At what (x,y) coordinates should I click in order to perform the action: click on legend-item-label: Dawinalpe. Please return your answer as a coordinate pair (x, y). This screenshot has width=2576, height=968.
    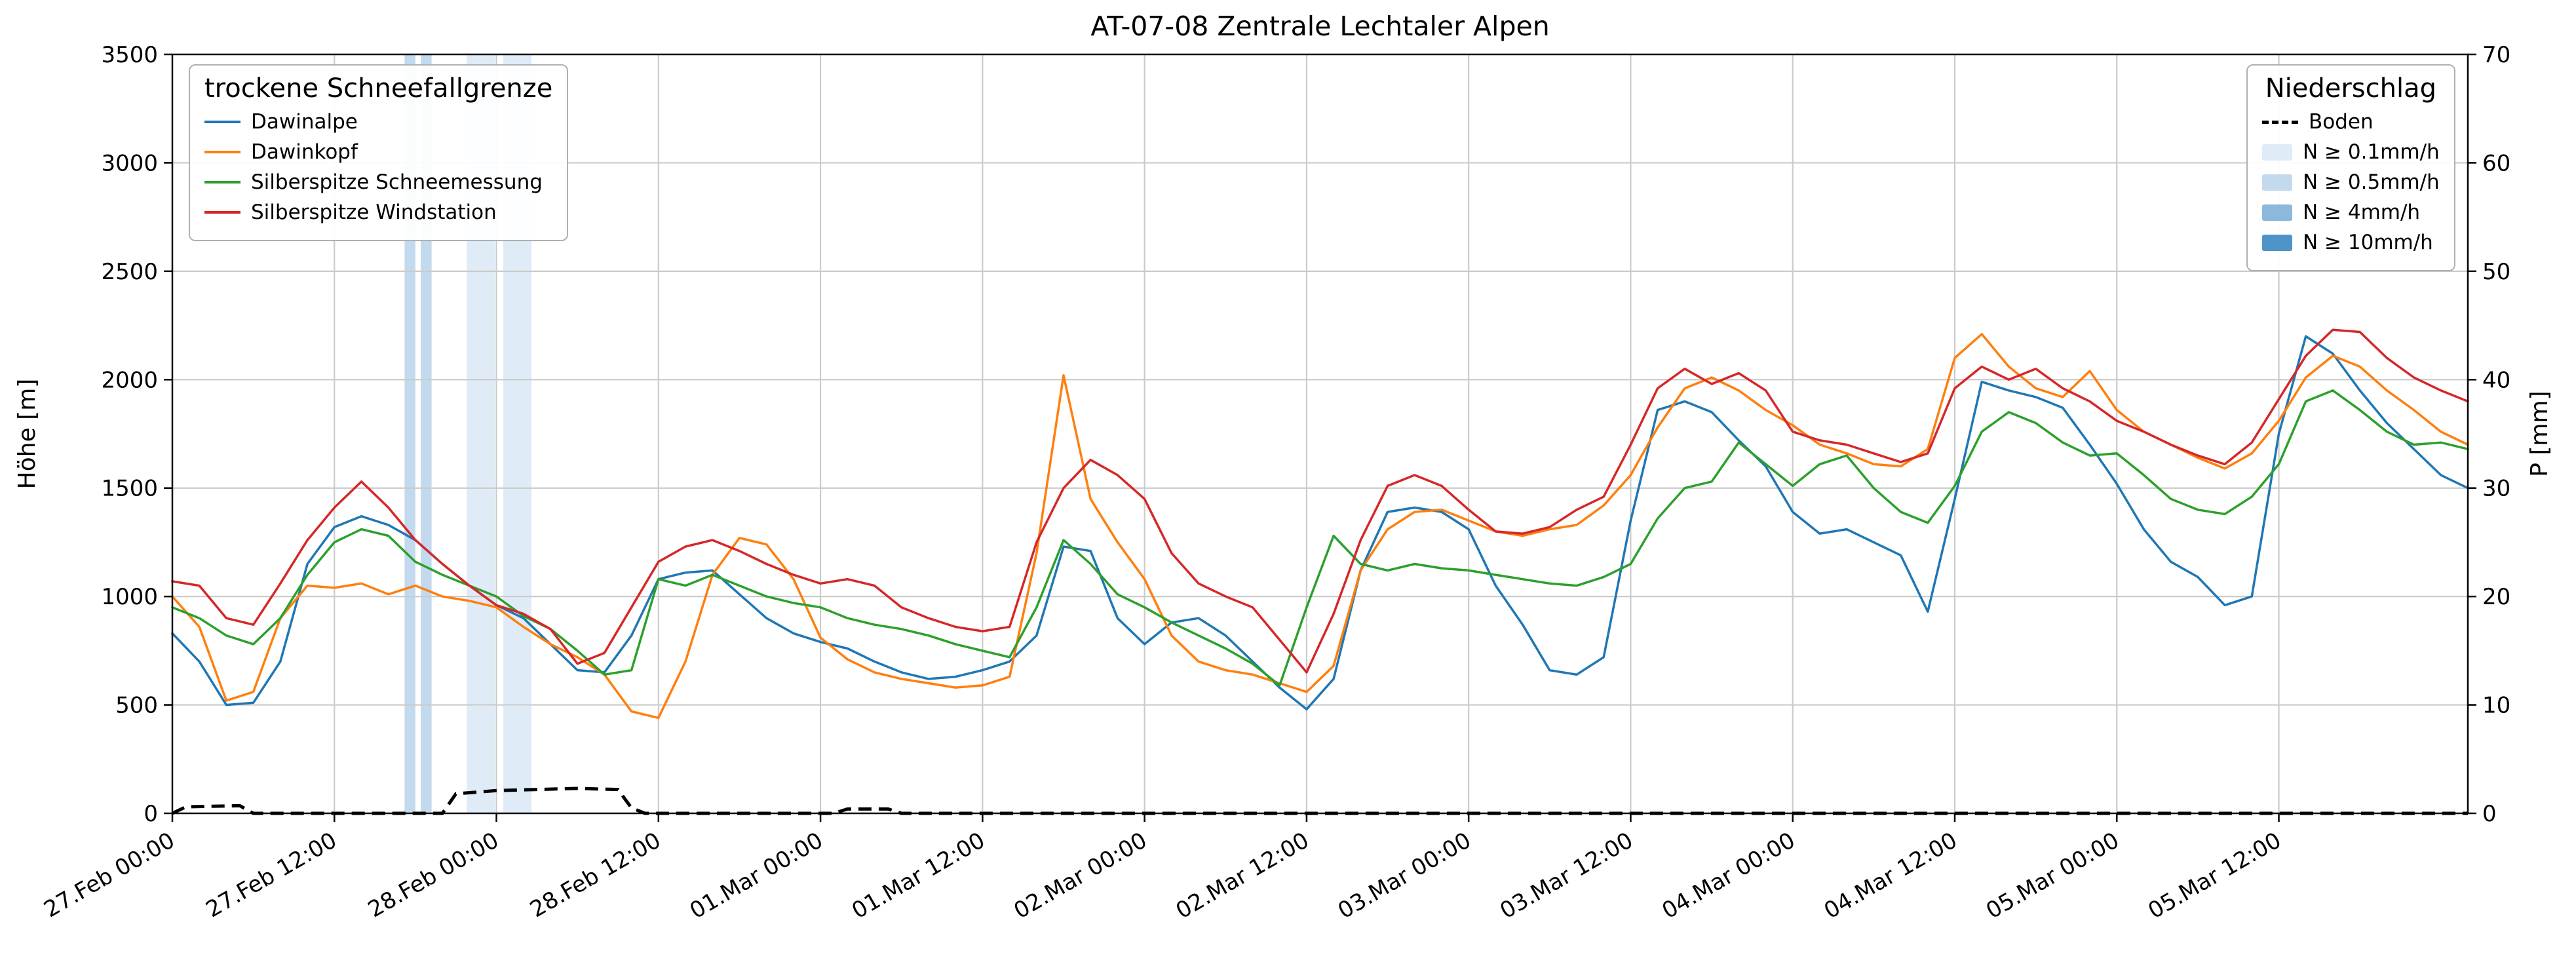
    Looking at the image, I should click on (304, 122).